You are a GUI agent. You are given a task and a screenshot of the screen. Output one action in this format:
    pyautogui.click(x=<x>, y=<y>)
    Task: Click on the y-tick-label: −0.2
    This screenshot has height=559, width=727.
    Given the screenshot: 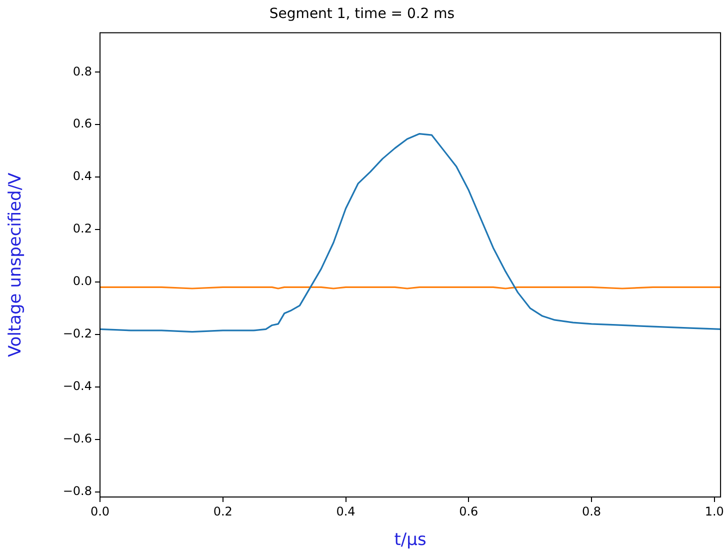 What is the action you would take?
    pyautogui.click(x=77, y=333)
    